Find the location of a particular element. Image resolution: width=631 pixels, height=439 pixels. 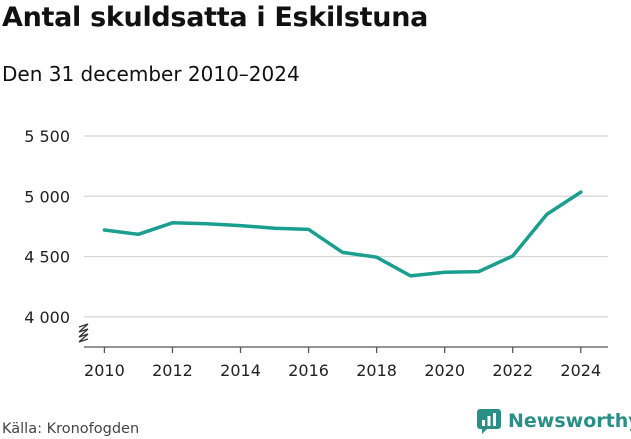

chart-title: Antal skuldsatta i Eskilstuna is located at coordinates (215, 17).